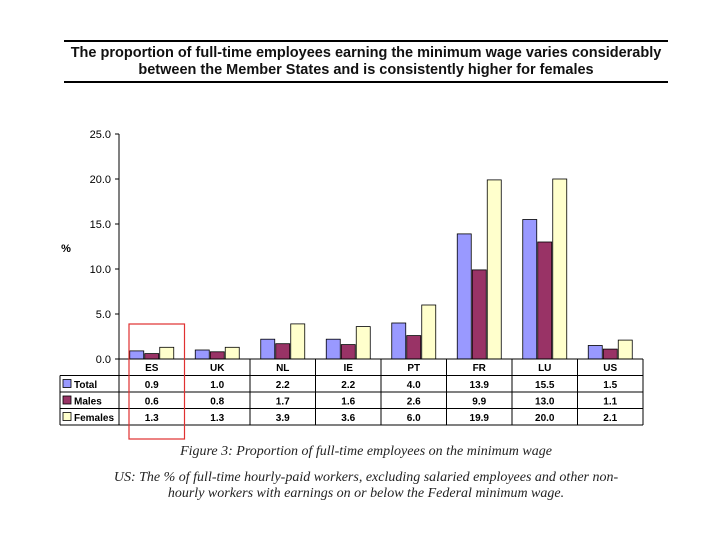 This screenshot has width=720, height=540. What do you see at coordinates (479, 402) in the screenshot?
I see `data-label-males-fr: 9.9` at bounding box center [479, 402].